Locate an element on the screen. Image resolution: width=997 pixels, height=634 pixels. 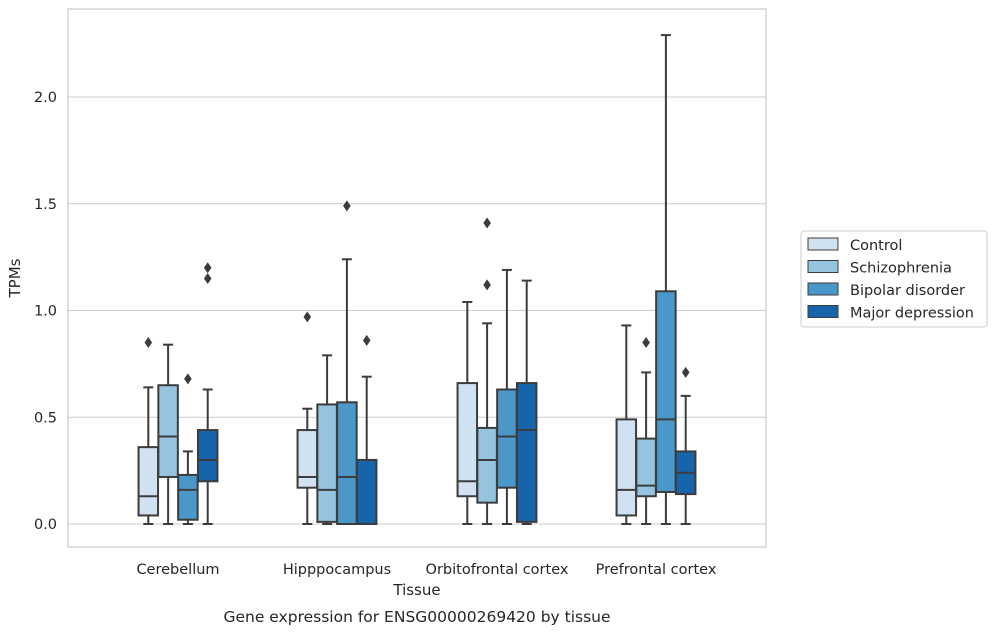
legend-frame is located at coordinates (894, 279).